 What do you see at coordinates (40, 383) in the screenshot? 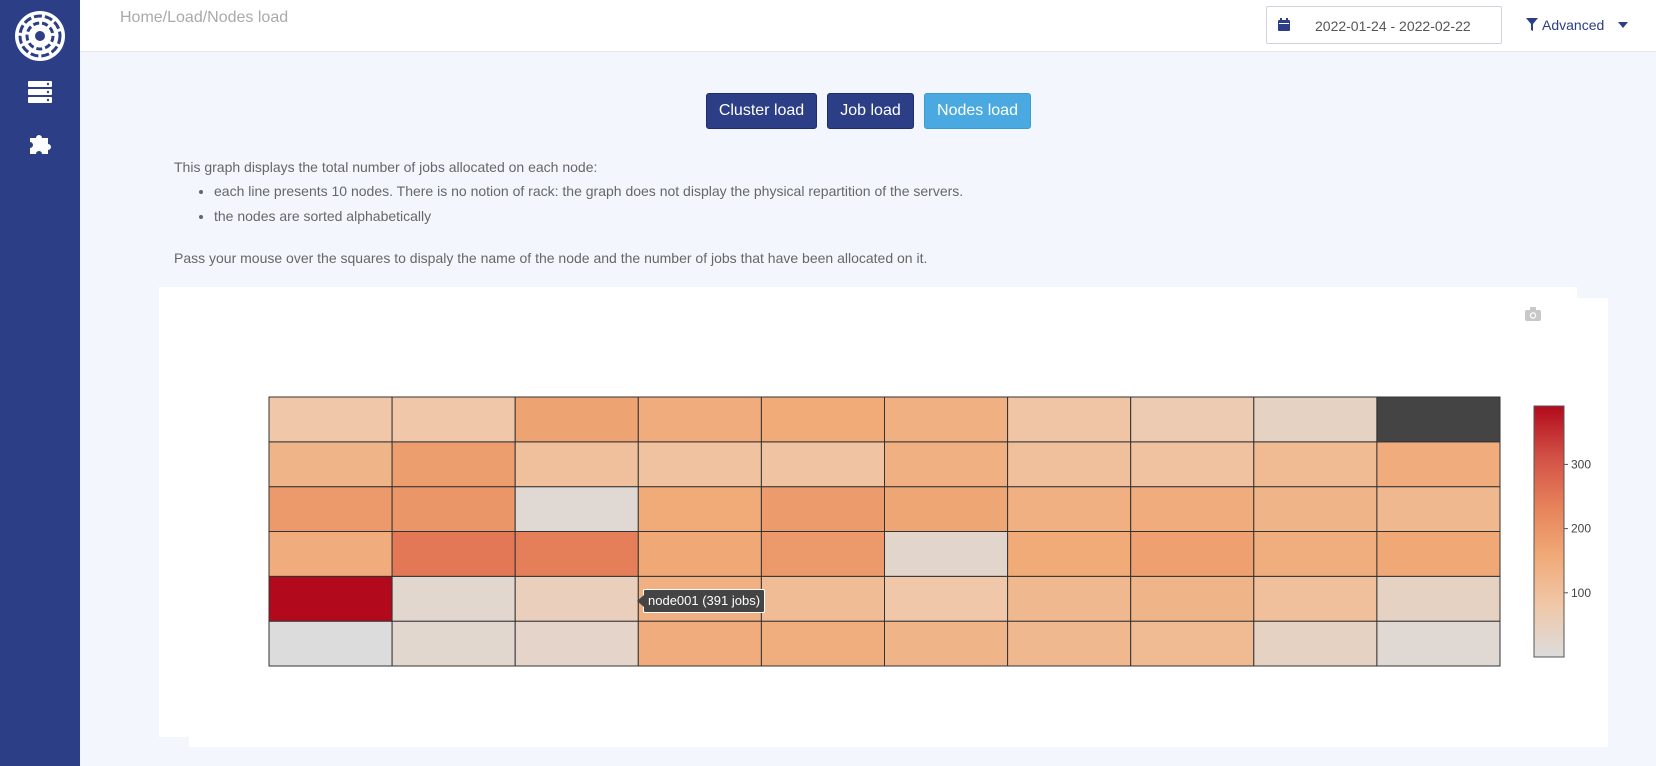
I see `sidebar` at bounding box center [40, 383].